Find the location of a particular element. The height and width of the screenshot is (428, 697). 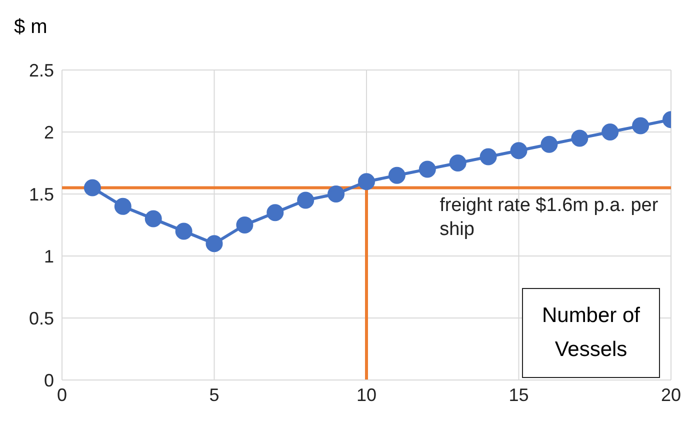

ref-line-label: freight rate $1.6m p.a. per ship is located at coordinates (550, 218).